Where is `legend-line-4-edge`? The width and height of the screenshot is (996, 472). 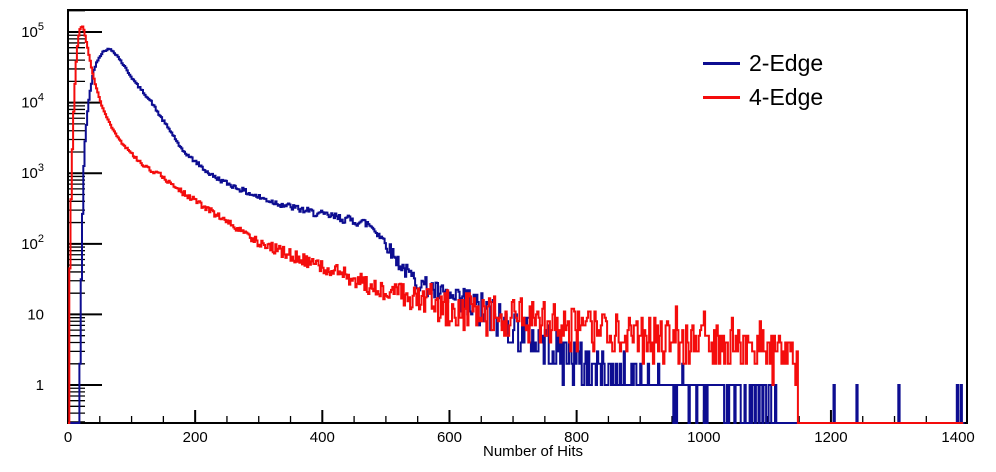 legend-line-4-edge is located at coordinates (721, 97).